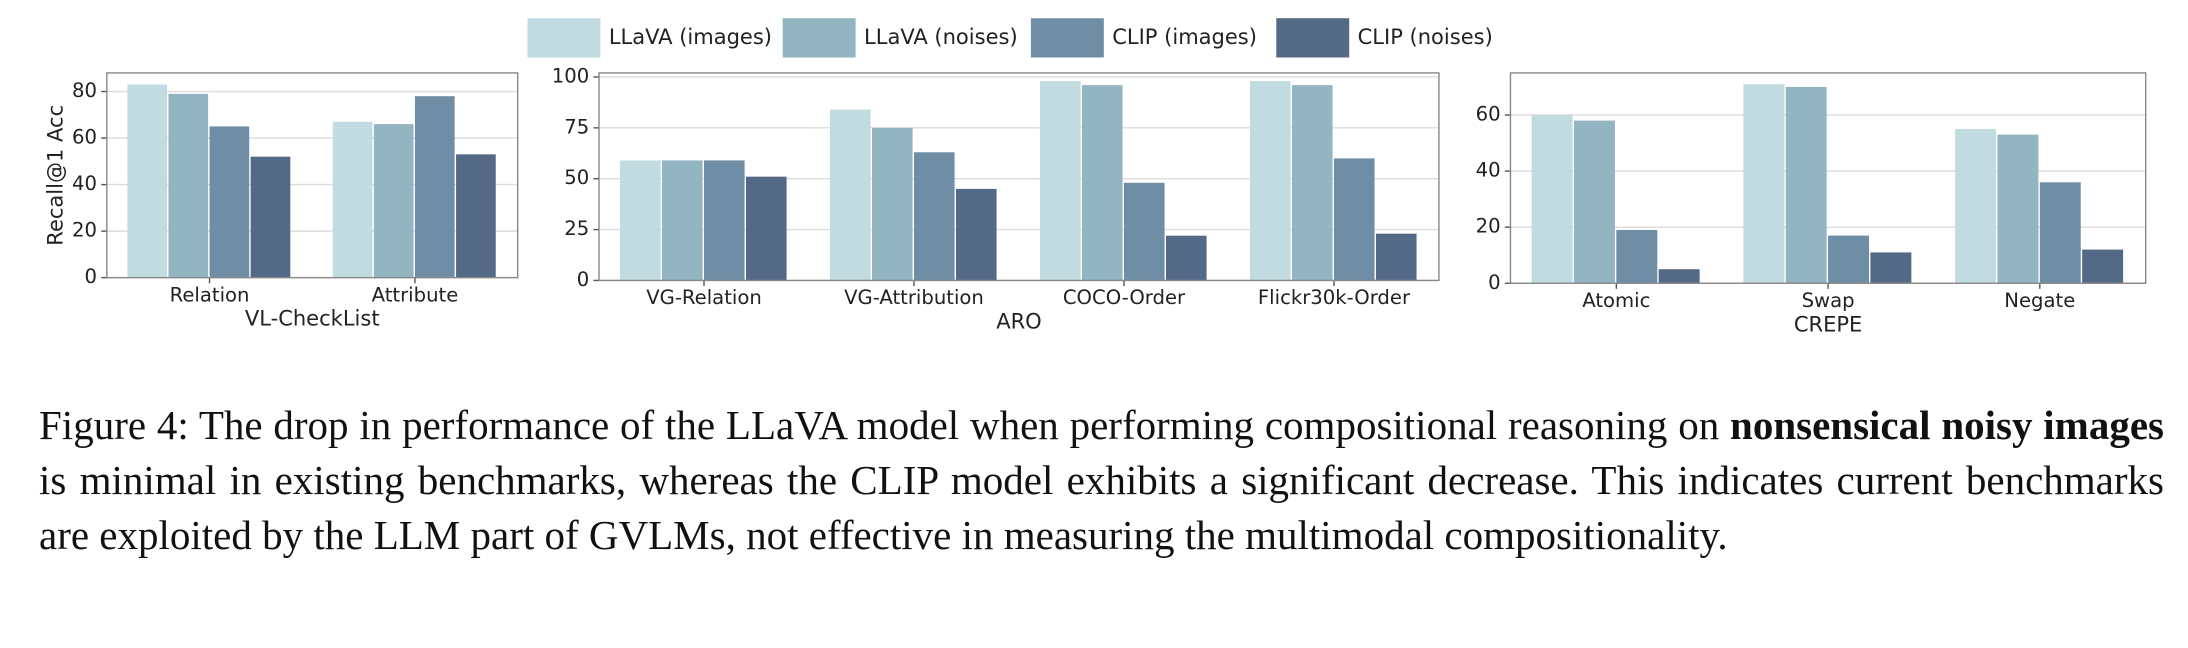  Describe the element at coordinates (690, 36) in the screenshot. I see `legend-label: LLaVA (images)` at that location.